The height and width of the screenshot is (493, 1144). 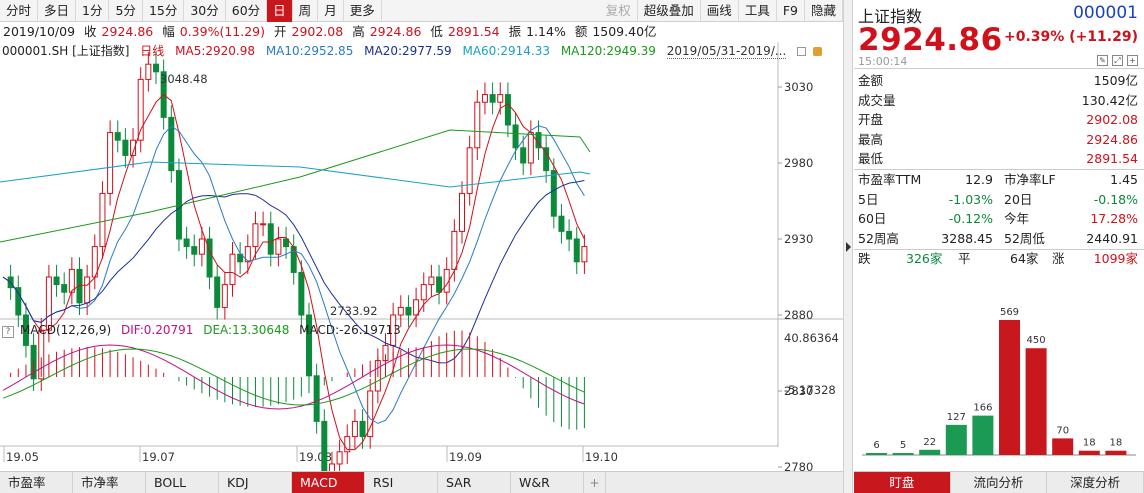 I want to click on help-icon: ?, so click(x=8, y=332).